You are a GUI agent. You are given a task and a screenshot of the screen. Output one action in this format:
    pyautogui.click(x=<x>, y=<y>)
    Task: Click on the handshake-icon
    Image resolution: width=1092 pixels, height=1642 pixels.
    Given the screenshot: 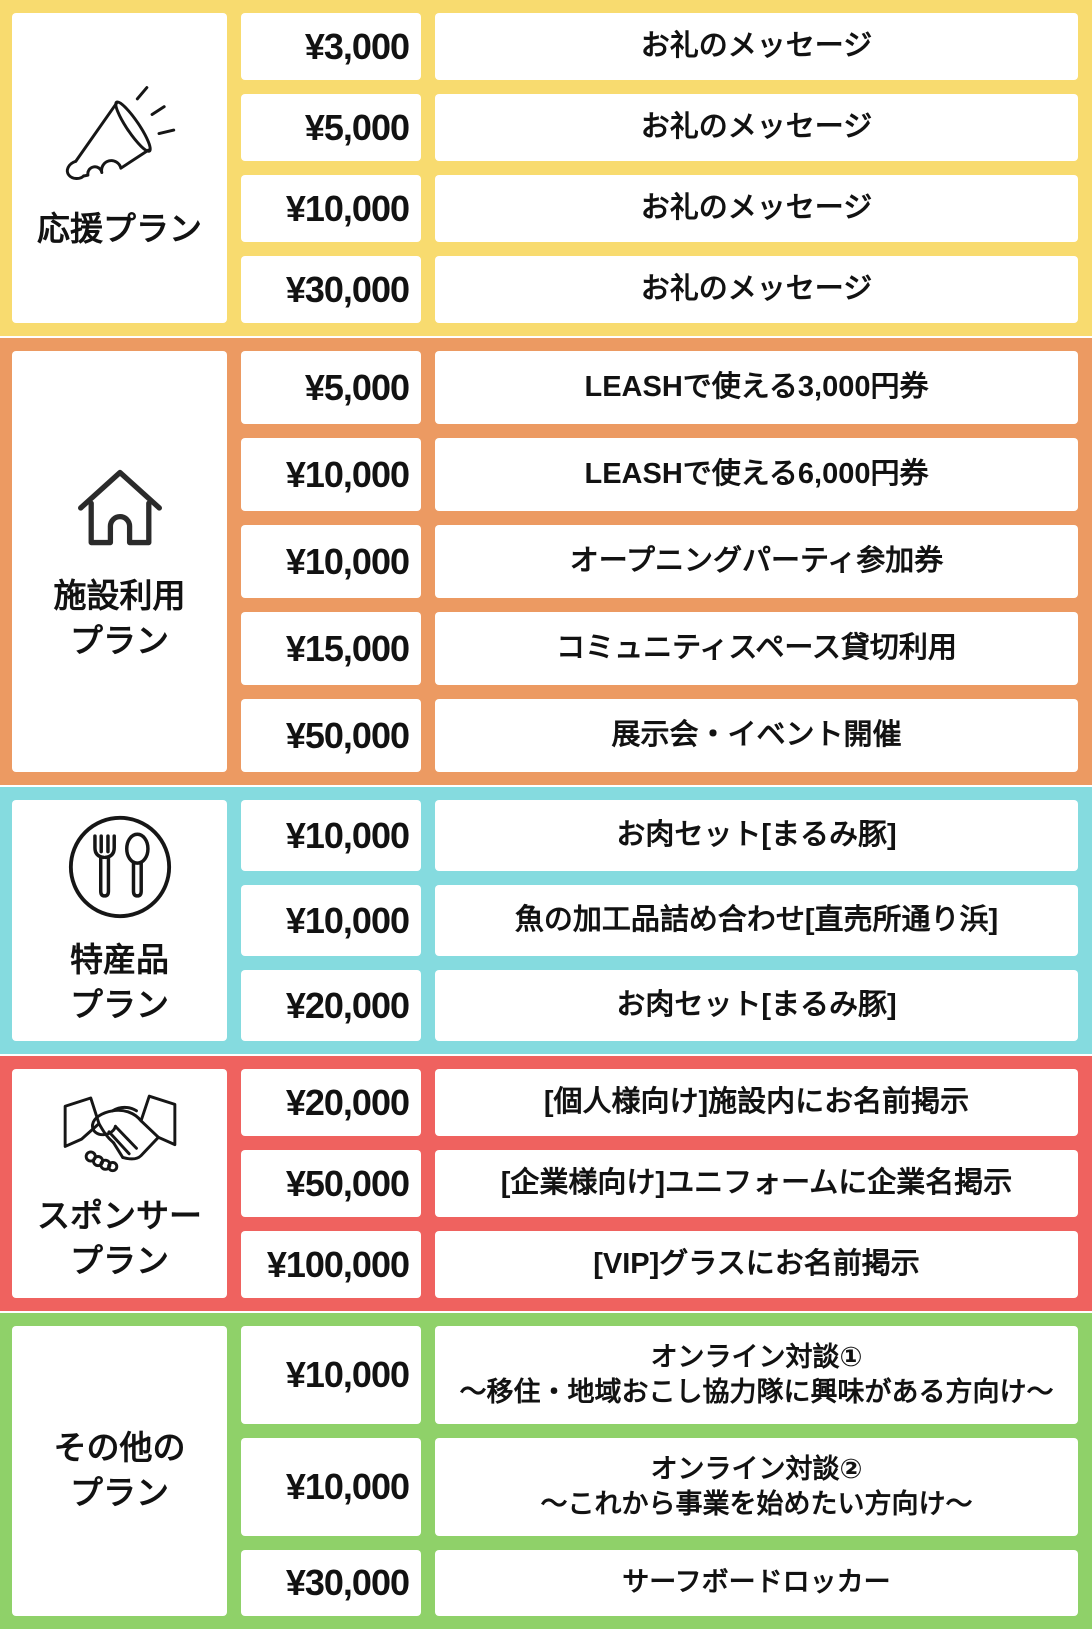 What is the action you would take?
    pyautogui.click(x=120, y=1130)
    